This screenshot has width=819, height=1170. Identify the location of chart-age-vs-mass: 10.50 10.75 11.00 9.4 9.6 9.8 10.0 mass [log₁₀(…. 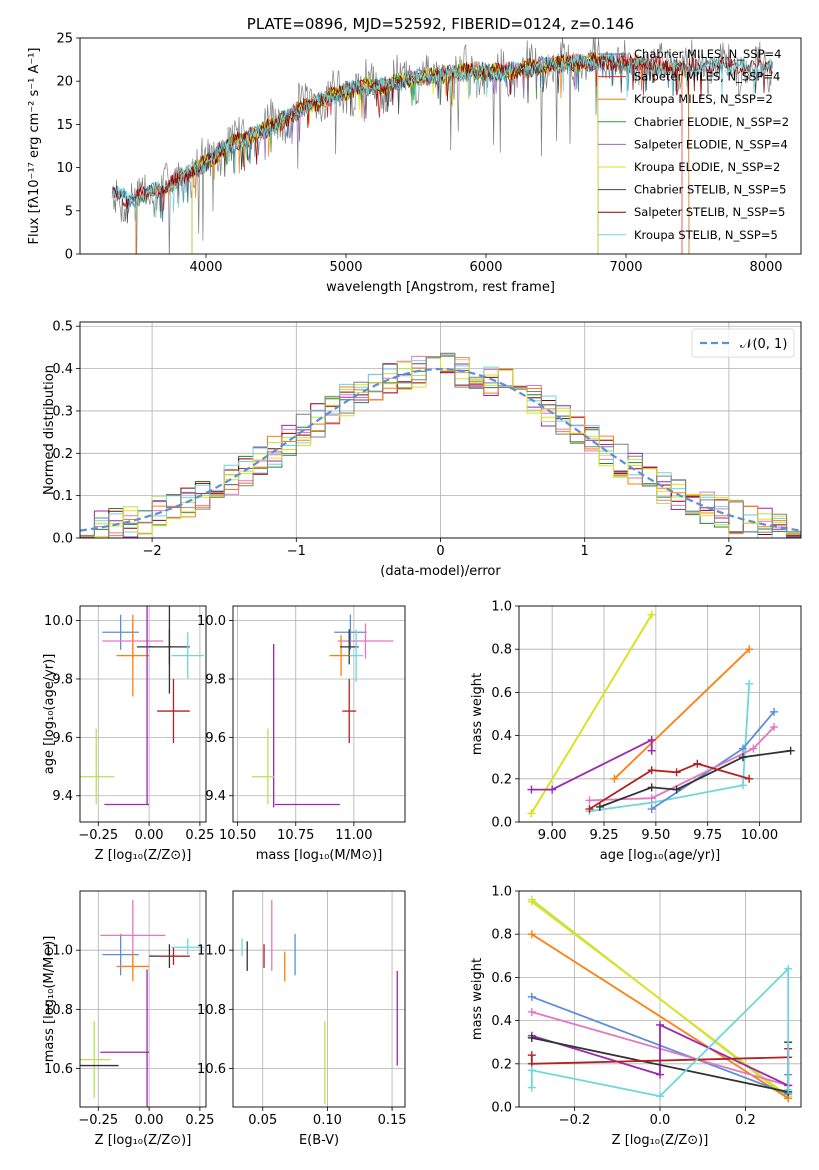
(301, 734).